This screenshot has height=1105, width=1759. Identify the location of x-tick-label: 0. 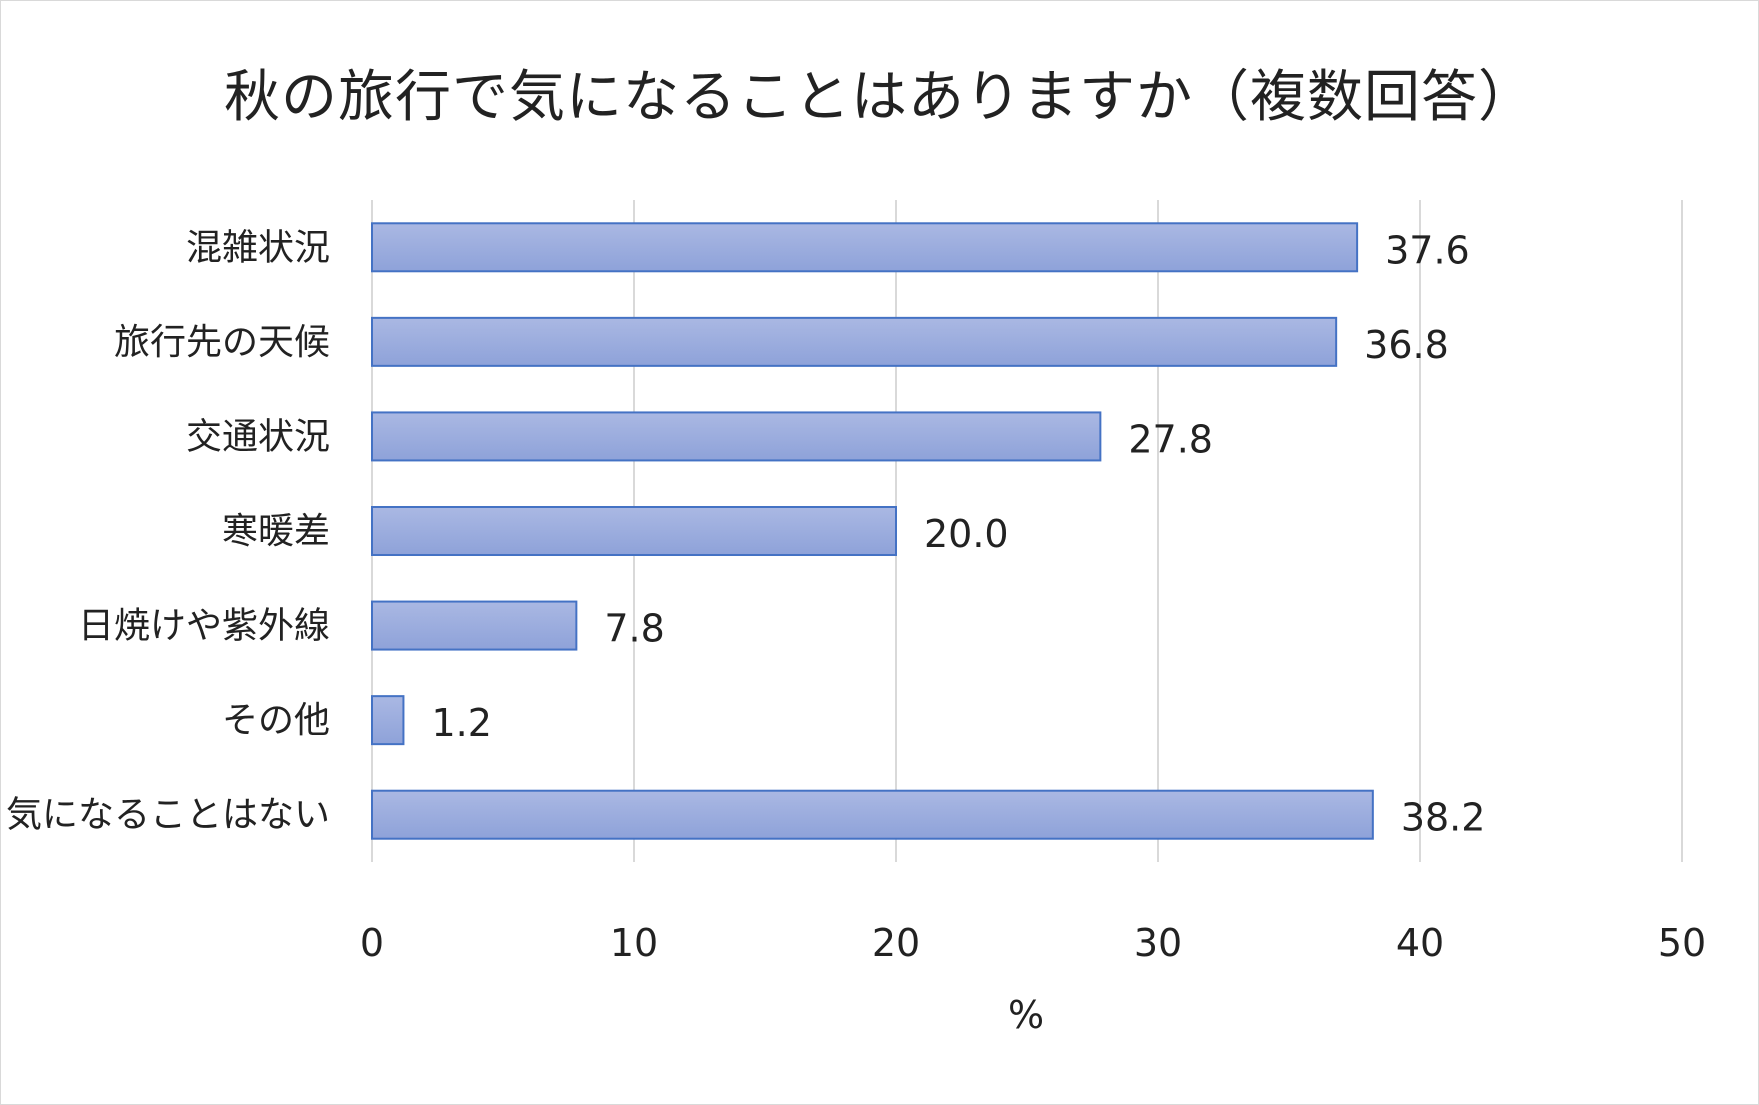
(372, 943).